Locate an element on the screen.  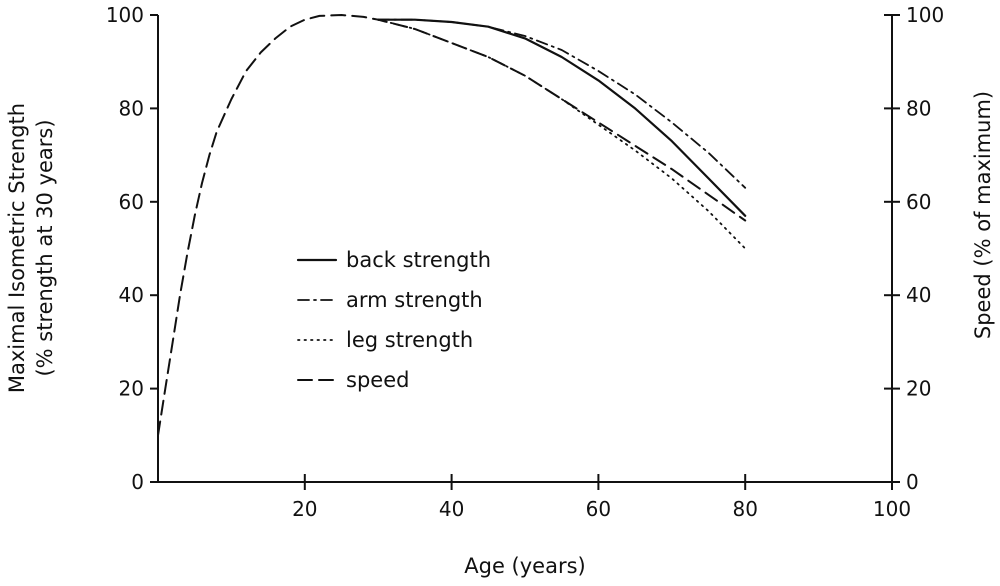
y-tick-label-right: 40 is located at coordinates (918, 295).